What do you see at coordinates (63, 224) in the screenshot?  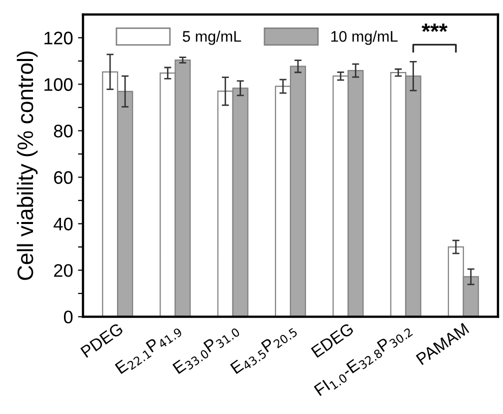 I see `y-tick-label: 40` at bounding box center [63, 224].